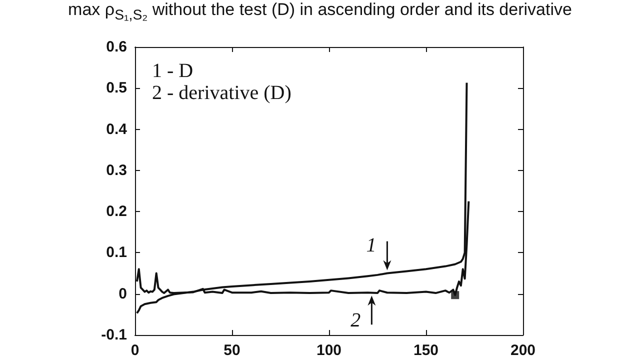 The height and width of the screenshot is (360, 640). What do you see at coordinates (122, 293) in the screenshot?
I see `y-tick-label: 0` at bounding box center [122, 293].